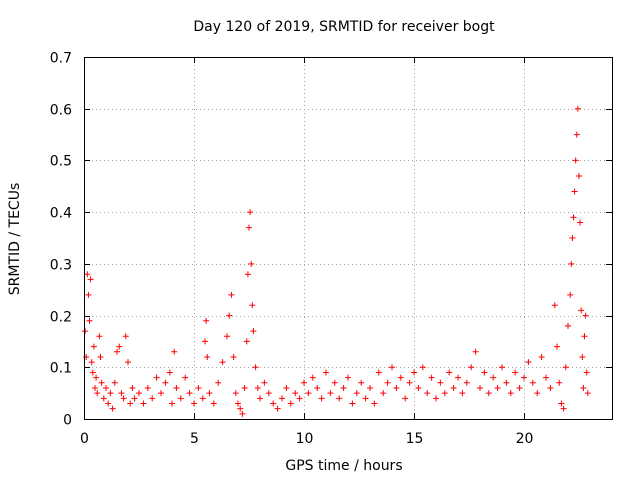 This screenshot has height=480, width=640. Describe the element at coordinates (61, 162) in the screenshot. I see `y-tick-label: 0.5` at that location.